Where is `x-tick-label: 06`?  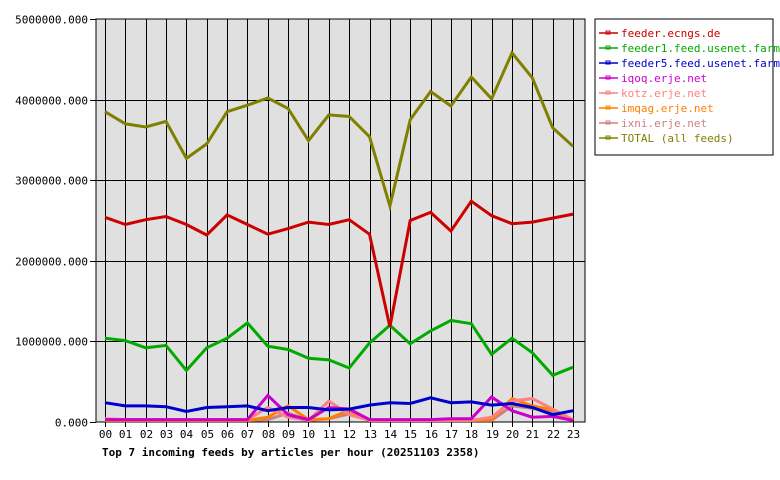
x-tick-label: 06 is located at coordinates (227, 434).